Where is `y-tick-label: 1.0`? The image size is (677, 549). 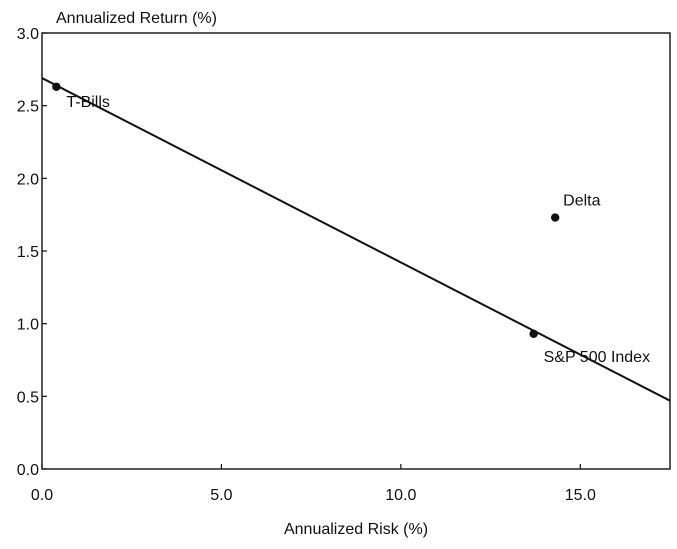 y-tick-label: 1.0 is located at coordinates (28, 325).